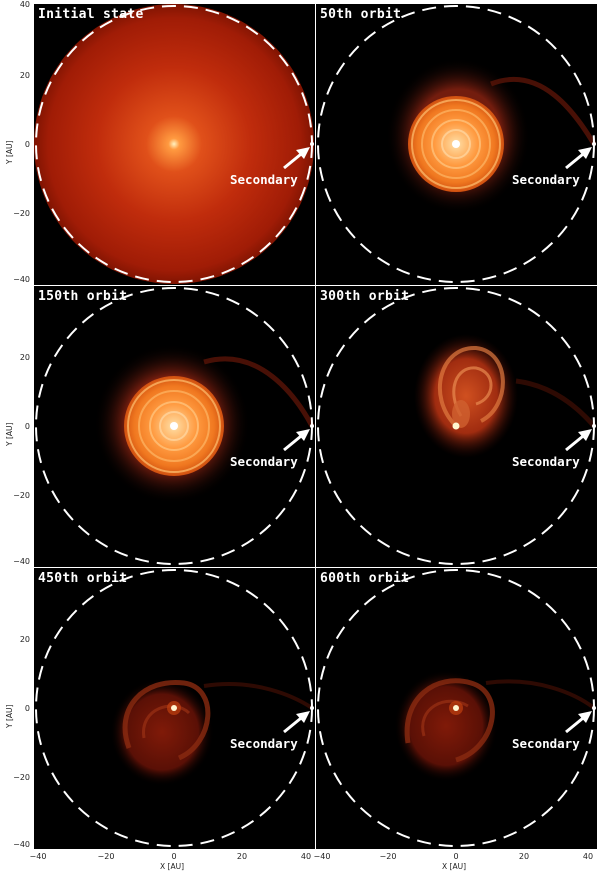  What do you see at coordinates (83, 578) in the screenshot?
I see `panel-title: 450th orbit` at bounding box center [83, 578].